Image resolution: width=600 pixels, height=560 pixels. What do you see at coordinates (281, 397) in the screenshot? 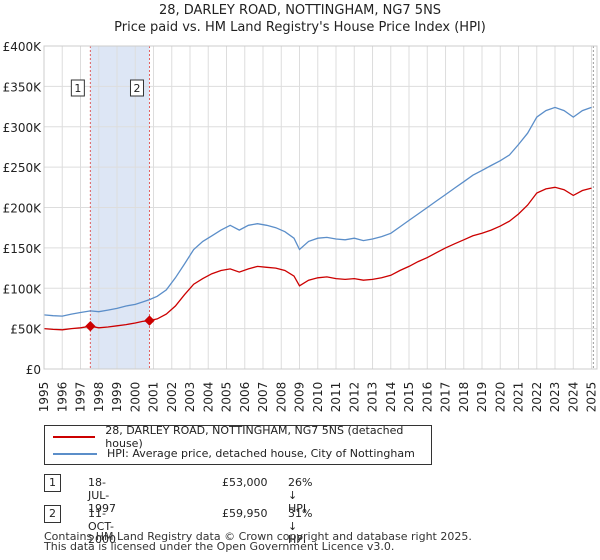
I see `x-tick-label: 2008` at bounding box center [281, 397].